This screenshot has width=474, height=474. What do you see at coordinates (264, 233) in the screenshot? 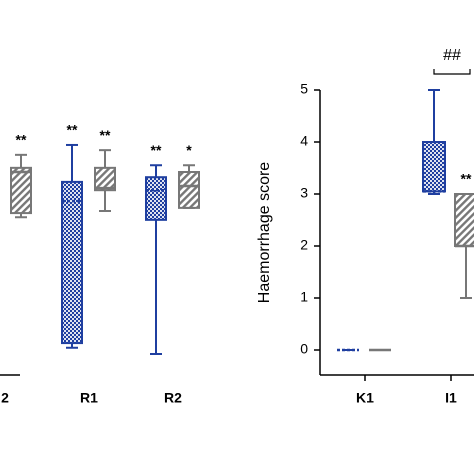
I see `y-axis-label: Haemorrhage score` at bounding box center [264, 233].